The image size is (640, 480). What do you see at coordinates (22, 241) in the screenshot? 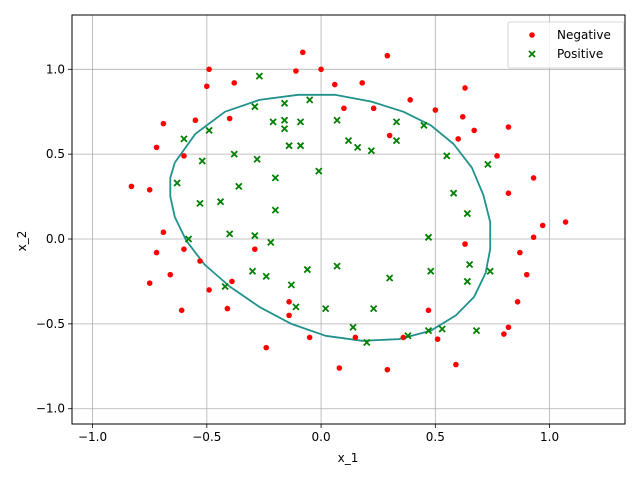
I see `y-axis-label: x_2` at bounding box center [22, 241].